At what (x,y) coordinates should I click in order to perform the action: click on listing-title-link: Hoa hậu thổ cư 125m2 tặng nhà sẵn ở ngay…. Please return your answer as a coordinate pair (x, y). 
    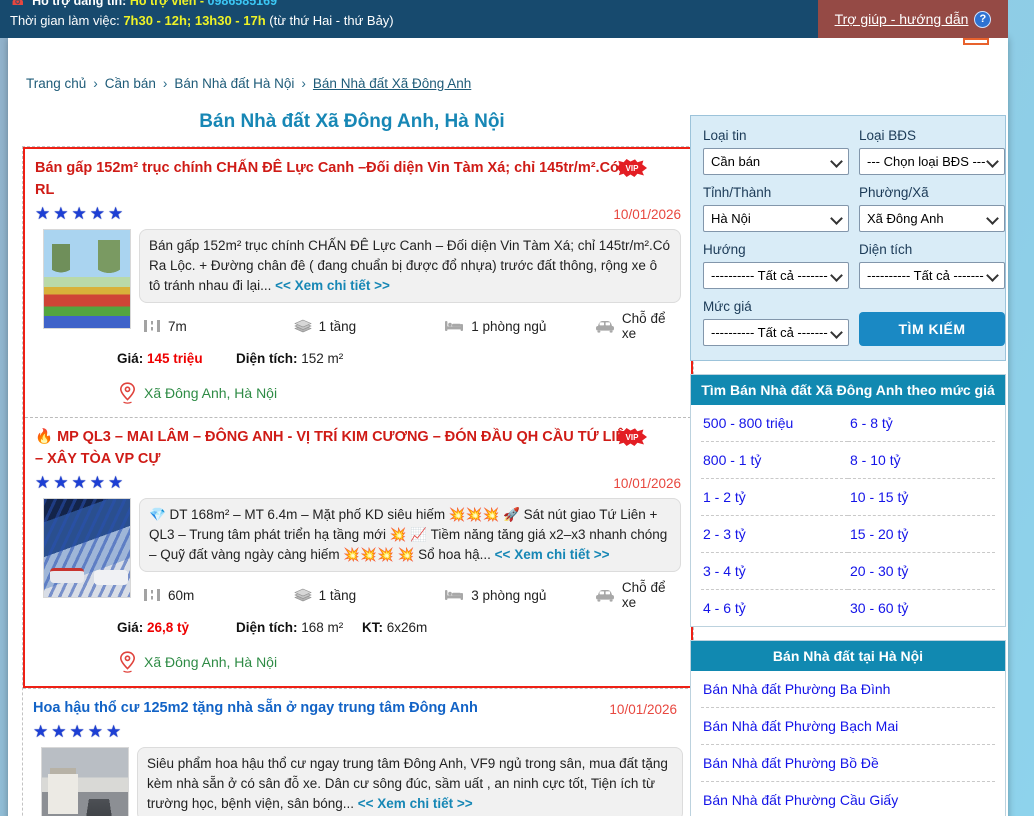
    Looking at the image, I should click on (255, 708).